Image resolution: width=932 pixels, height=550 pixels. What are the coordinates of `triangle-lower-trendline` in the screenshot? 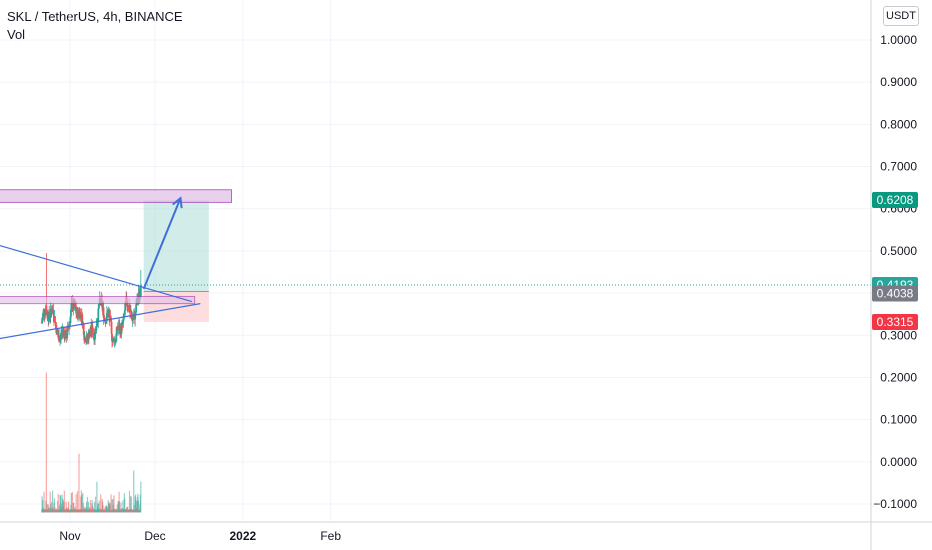 It's located at (100, 321).